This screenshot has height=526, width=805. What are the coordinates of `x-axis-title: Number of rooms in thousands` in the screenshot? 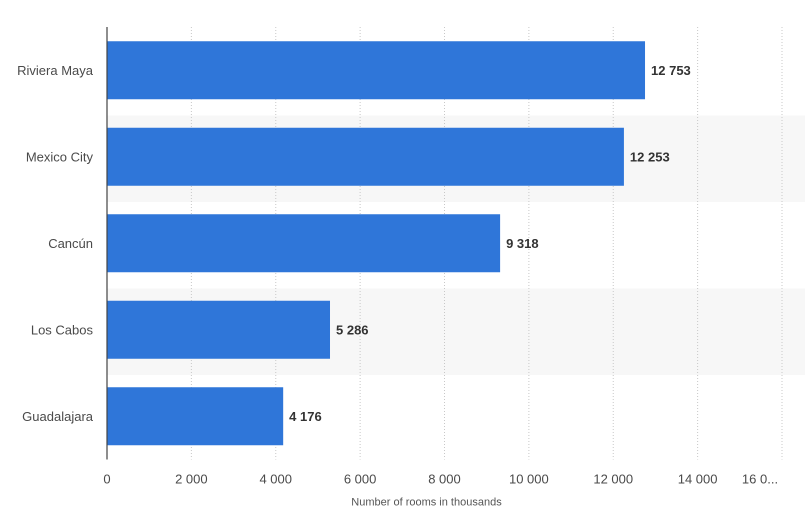 It's located at (426, 503).